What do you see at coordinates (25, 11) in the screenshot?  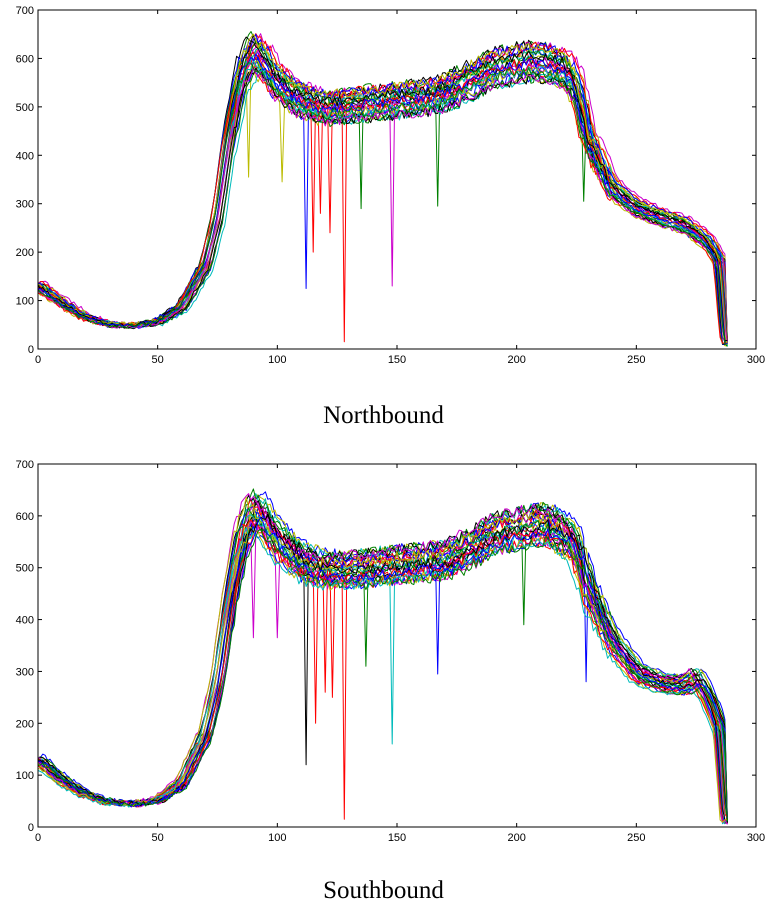 I see `northbound-ytick-label: 700` at bounding box center [25, 11].